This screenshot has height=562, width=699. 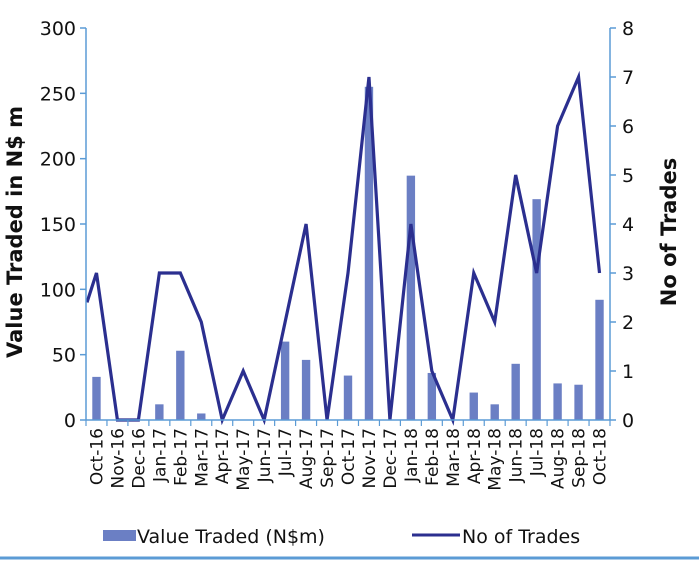 I want to click on x-tick-label: Nov-16, so click(x=118, y=458).